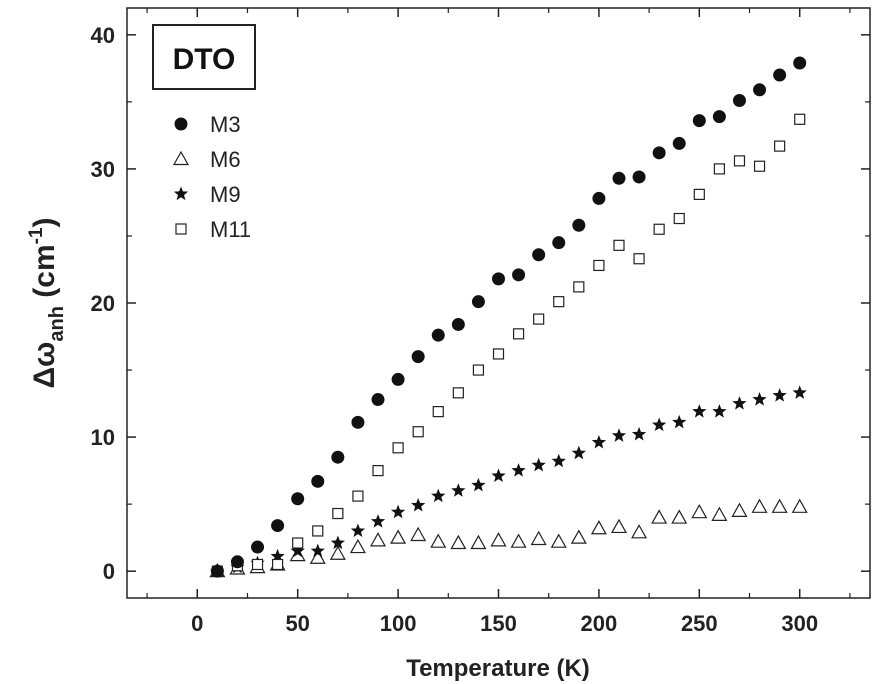  What do you see at coordinates (44, 222) in the screenshot?
I see `y-axis-title-unit-close: )` at bounding box center [44, 222].